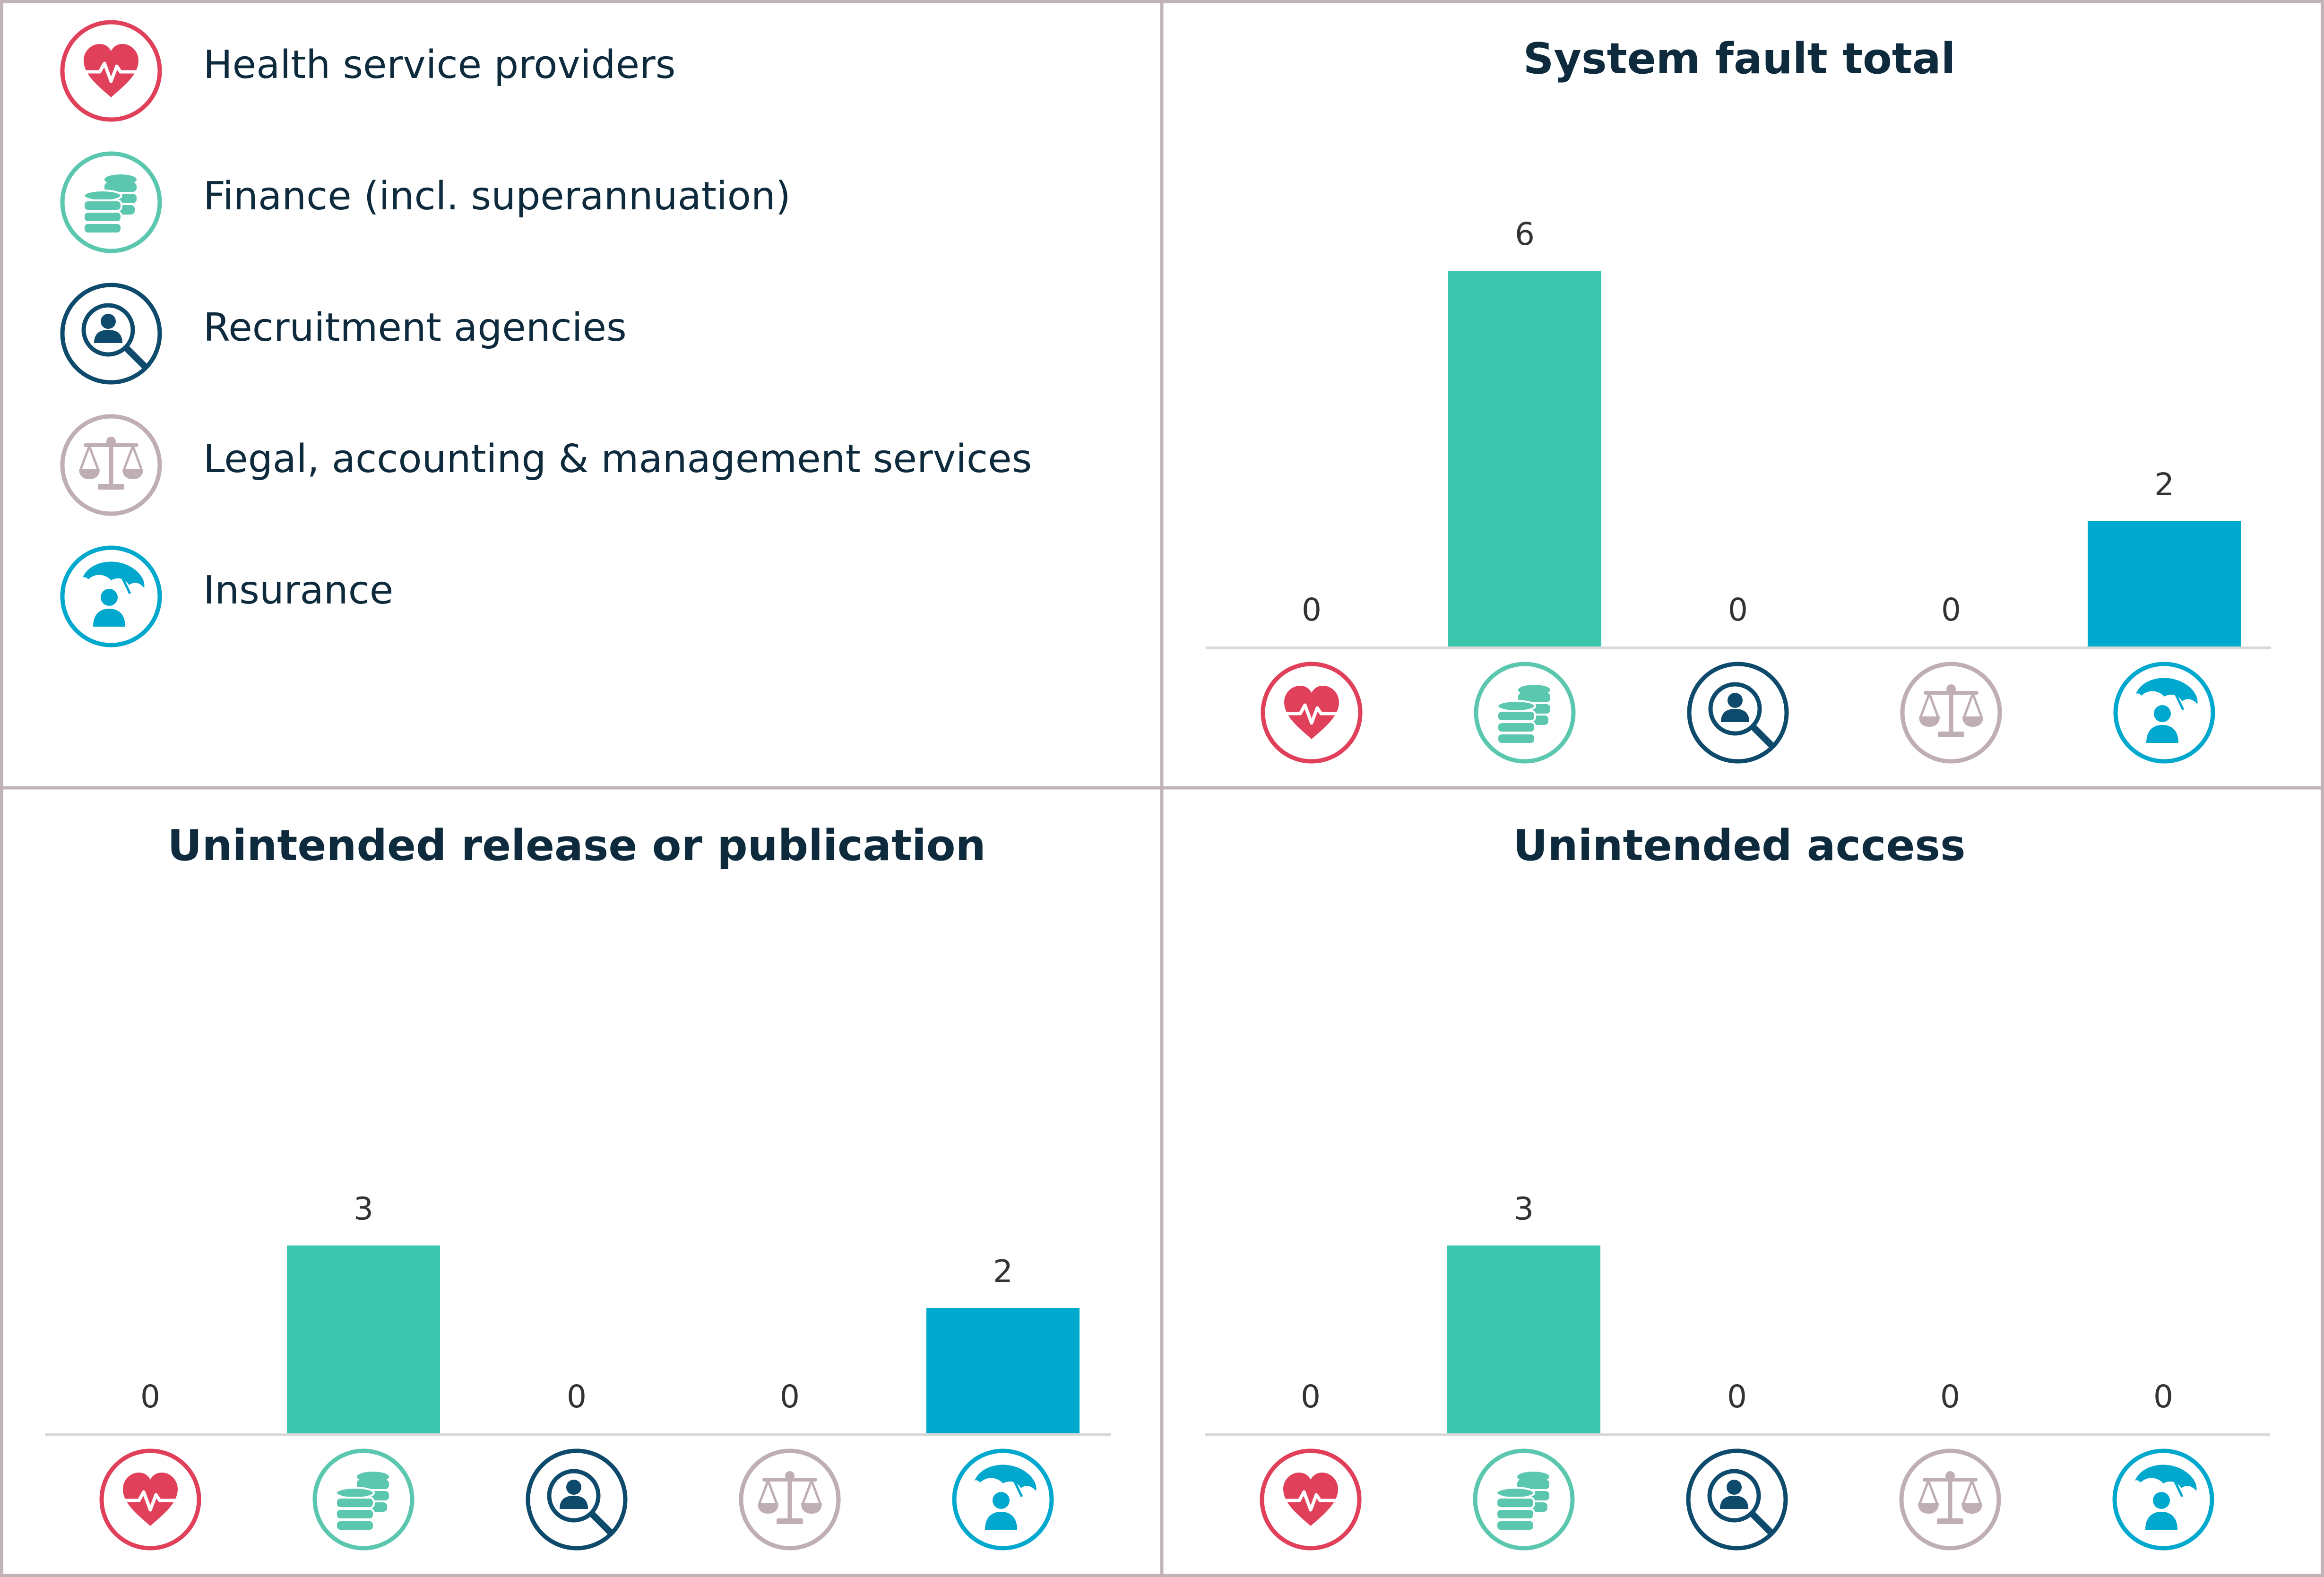 The image size is (2324, 1577). I want to click on legend-label: Finance (incl. superannuation), so click(497, 197).